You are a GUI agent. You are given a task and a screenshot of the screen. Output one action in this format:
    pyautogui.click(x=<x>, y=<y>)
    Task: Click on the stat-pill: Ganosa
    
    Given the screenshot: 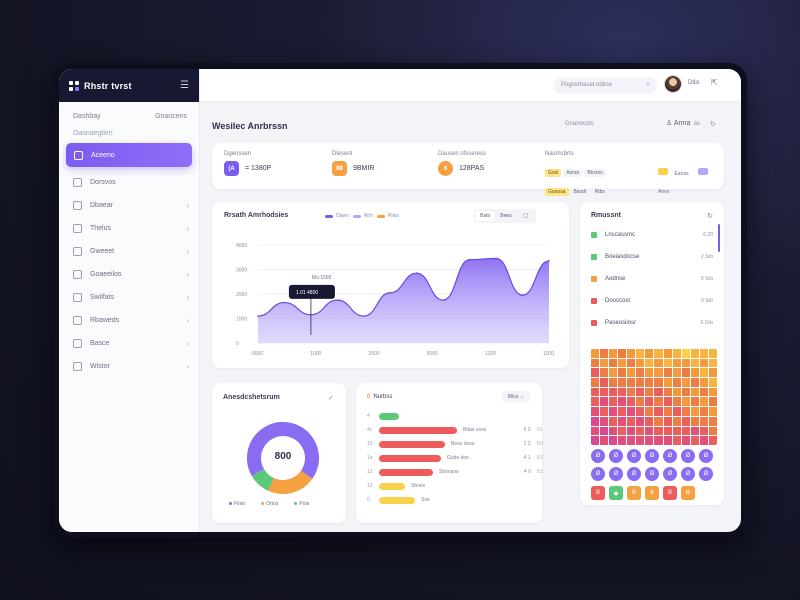 What is the action you would take?
    pyautogui.click(x=557, y=192)
    